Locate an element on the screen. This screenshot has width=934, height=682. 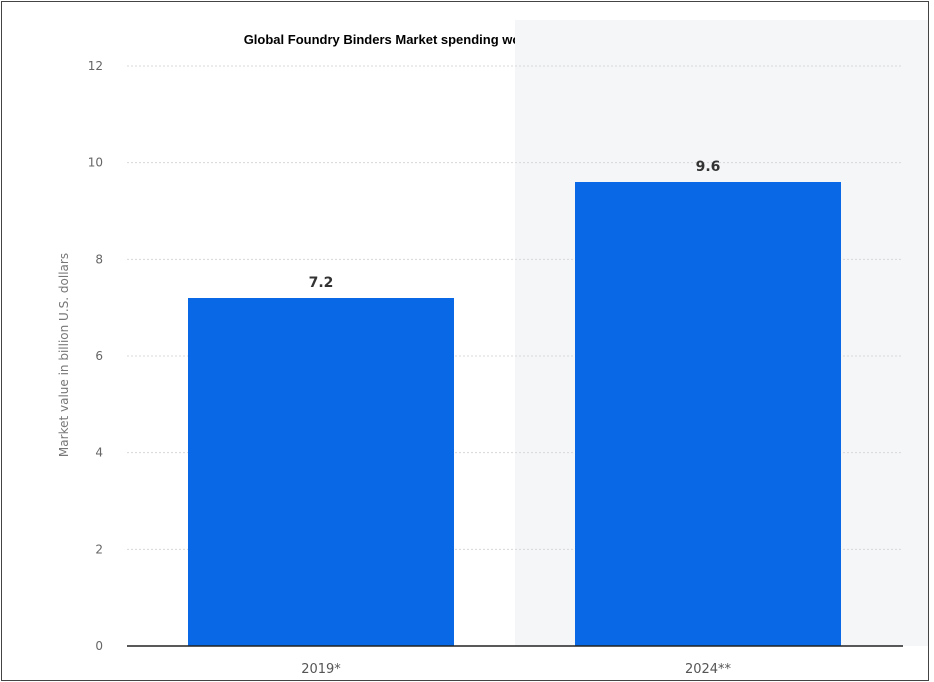
y-tick-label: 10 is located at coordinates (95, 163).